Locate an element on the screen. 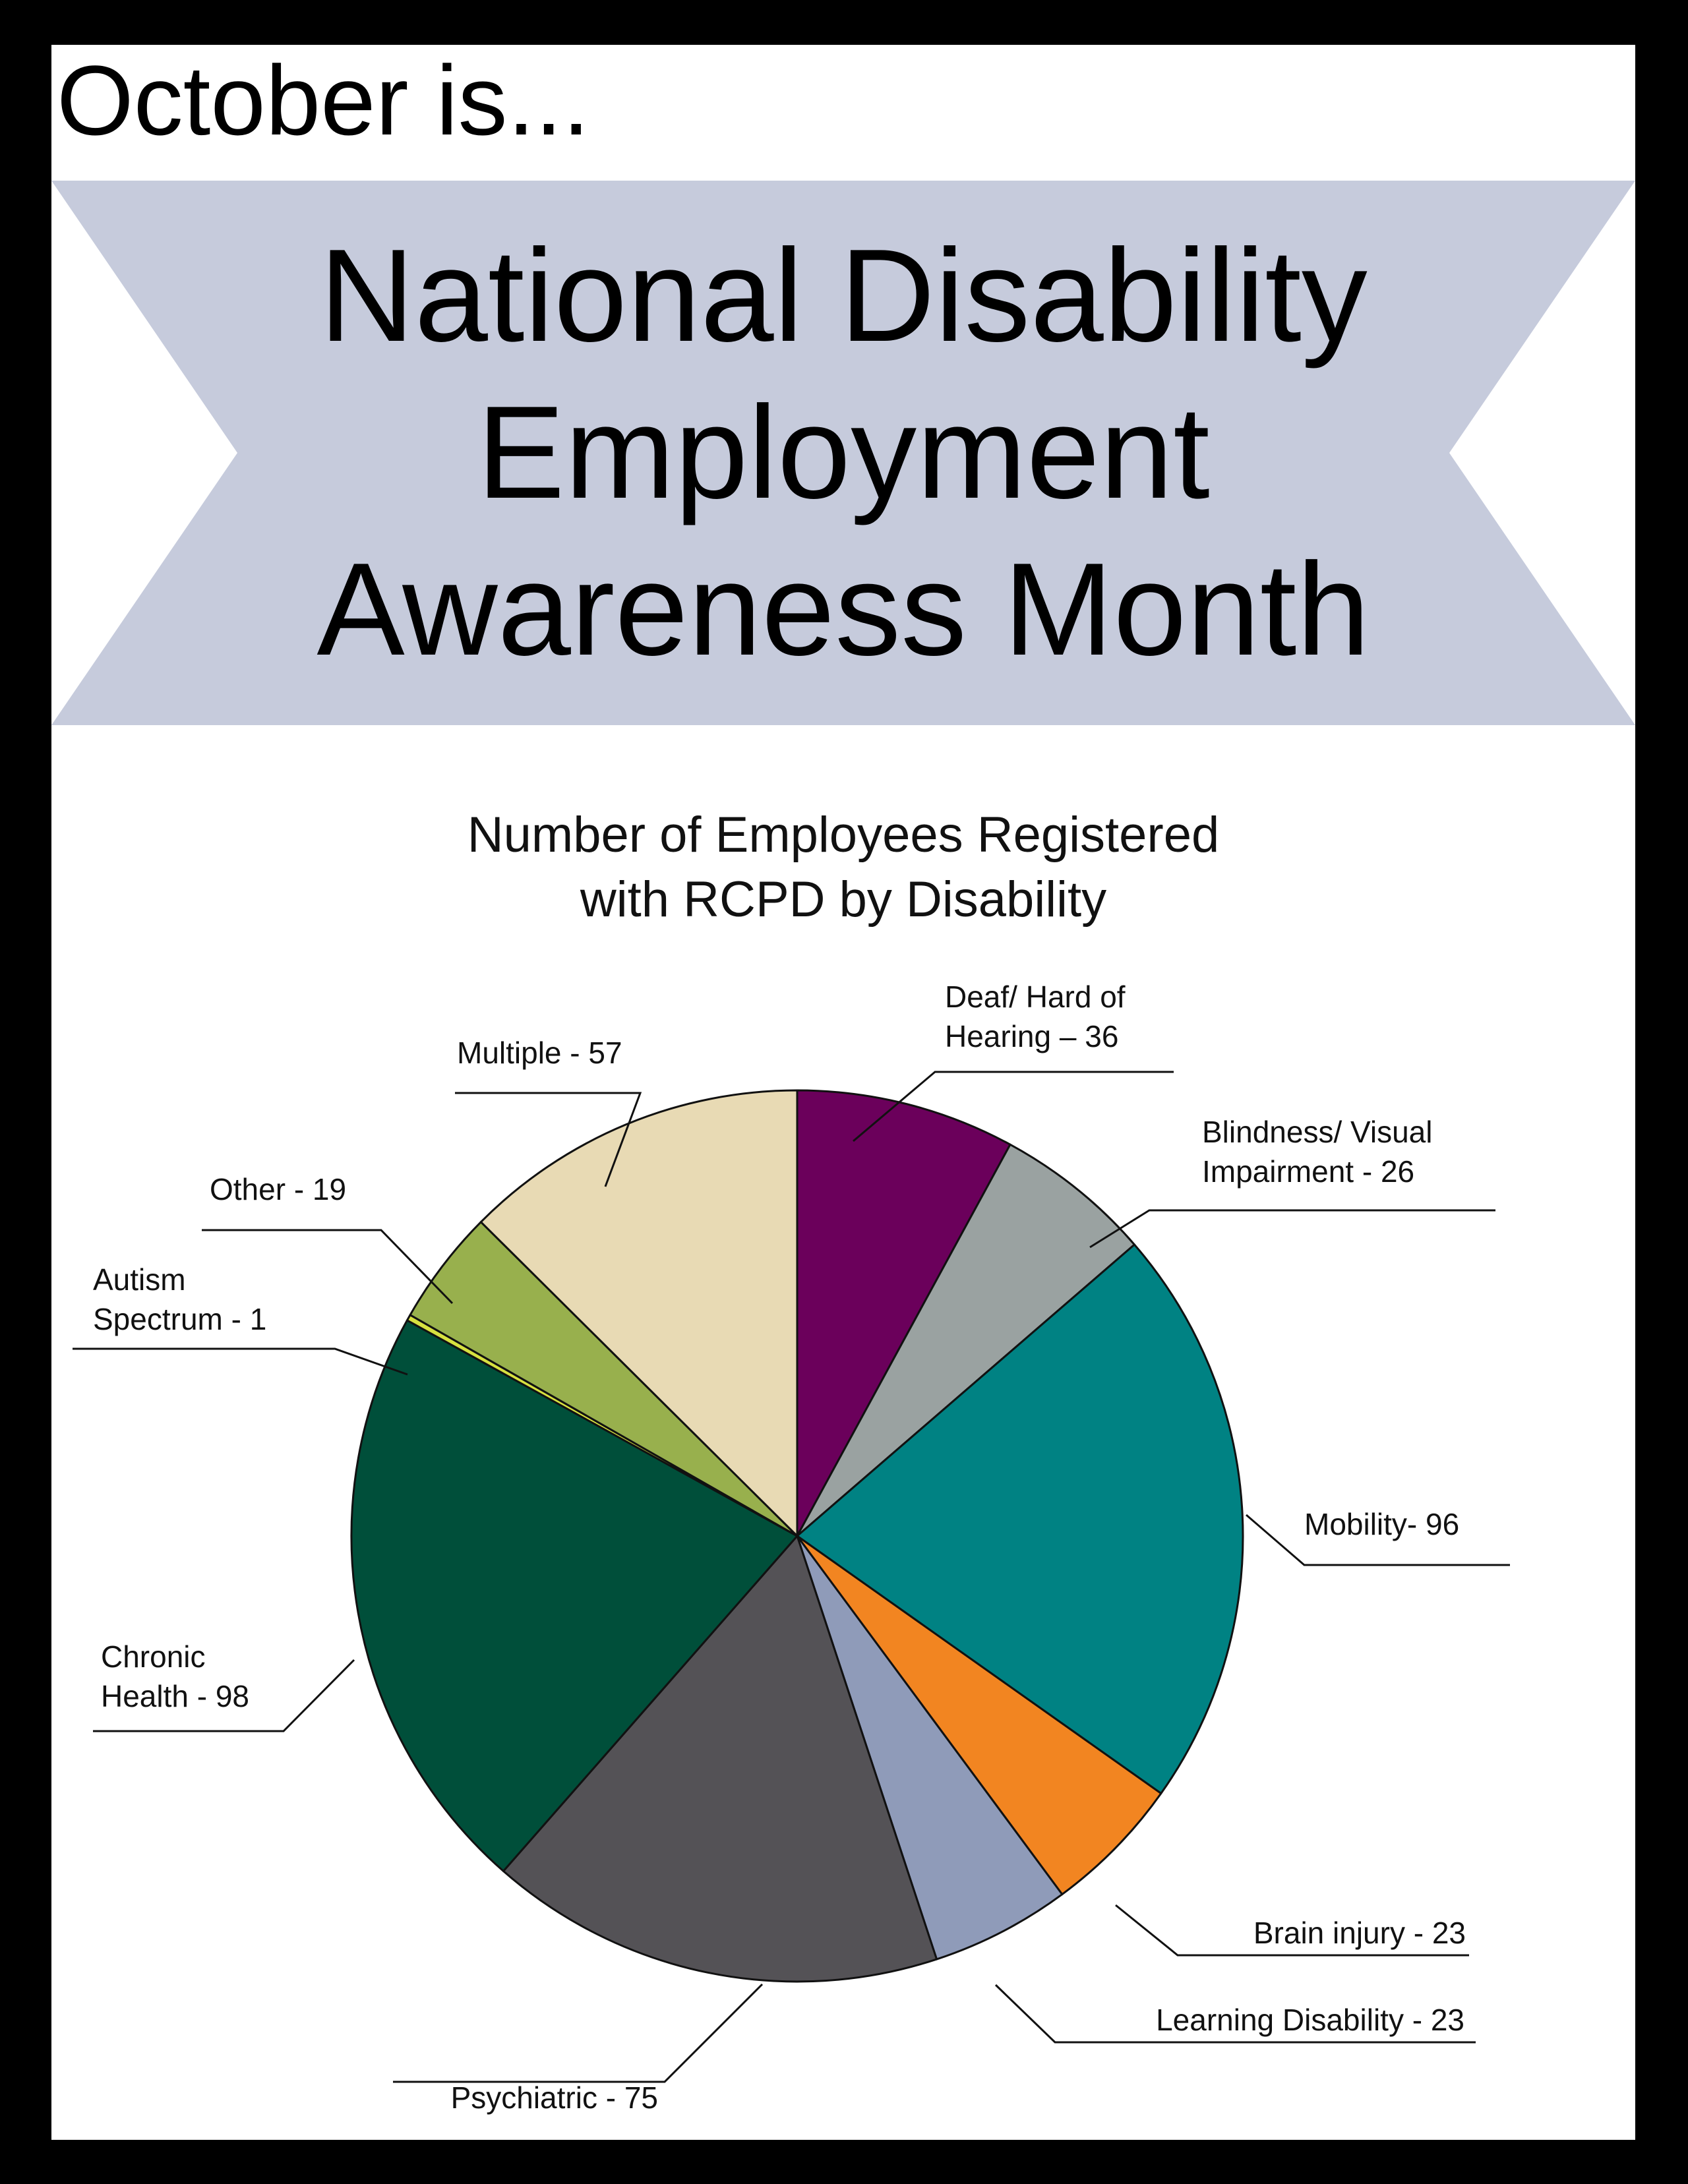  slice-label-7: Chronic Health - 98 is located at coordinates (175, 1676).